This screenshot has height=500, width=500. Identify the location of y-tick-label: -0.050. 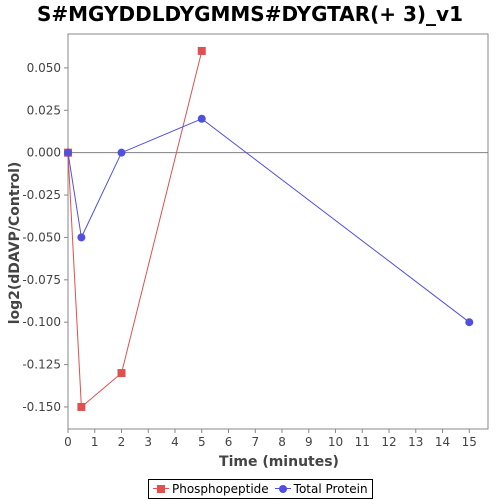
(41, 237).